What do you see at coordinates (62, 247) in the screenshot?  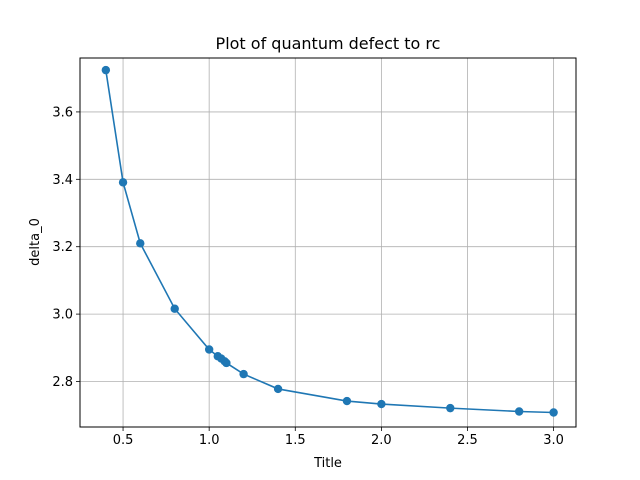 I see `y-tick-label: 3.2` at bounding box center [62, 247].